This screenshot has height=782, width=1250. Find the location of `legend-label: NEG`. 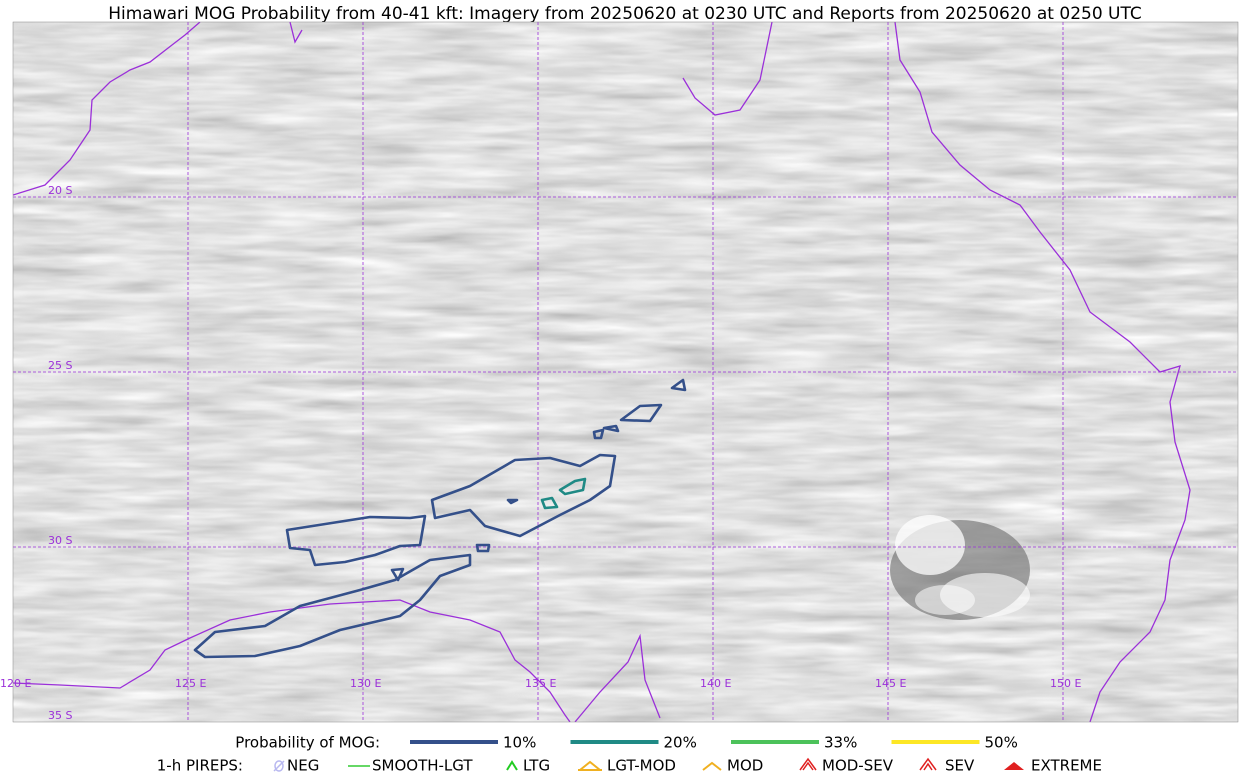

legend-label: NEG is located at coordinates (303, 766).